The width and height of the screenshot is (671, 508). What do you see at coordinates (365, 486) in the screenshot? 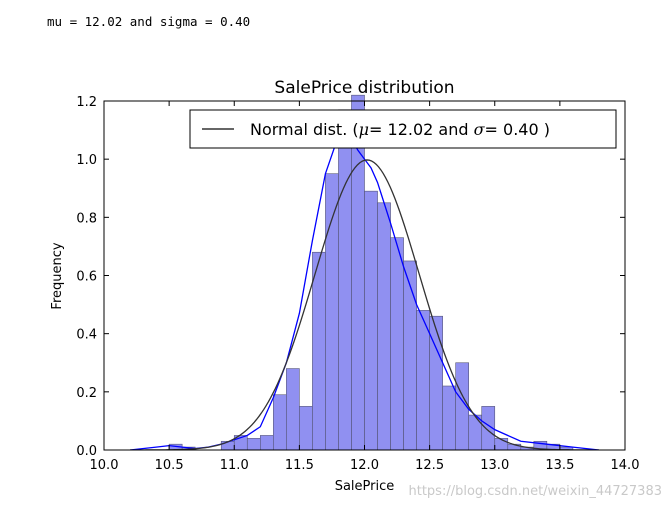
I see `x-axis-label: SalePrice` at bounding box center [365, 486].